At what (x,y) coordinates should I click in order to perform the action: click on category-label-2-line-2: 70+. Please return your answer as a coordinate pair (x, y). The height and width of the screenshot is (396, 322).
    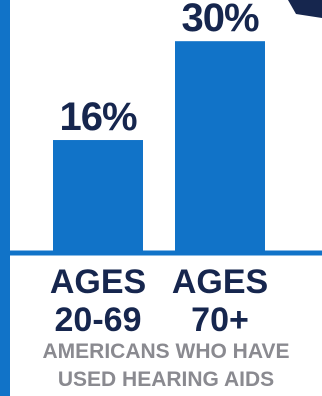
    Looking at the image, I should click on (220, 320).